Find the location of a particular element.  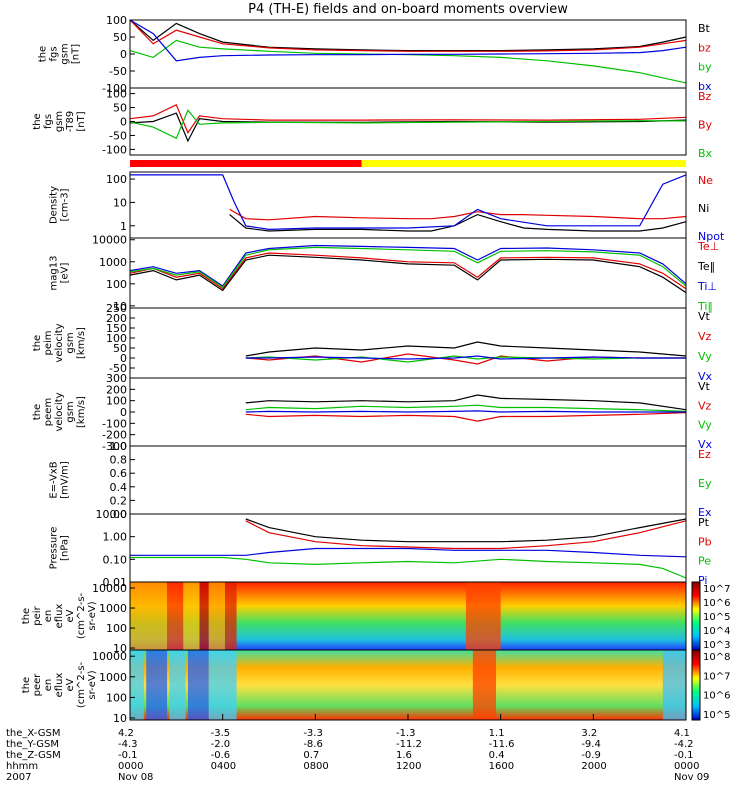

legend-Te‖: Te‖ is located at coordinates (706, 266).